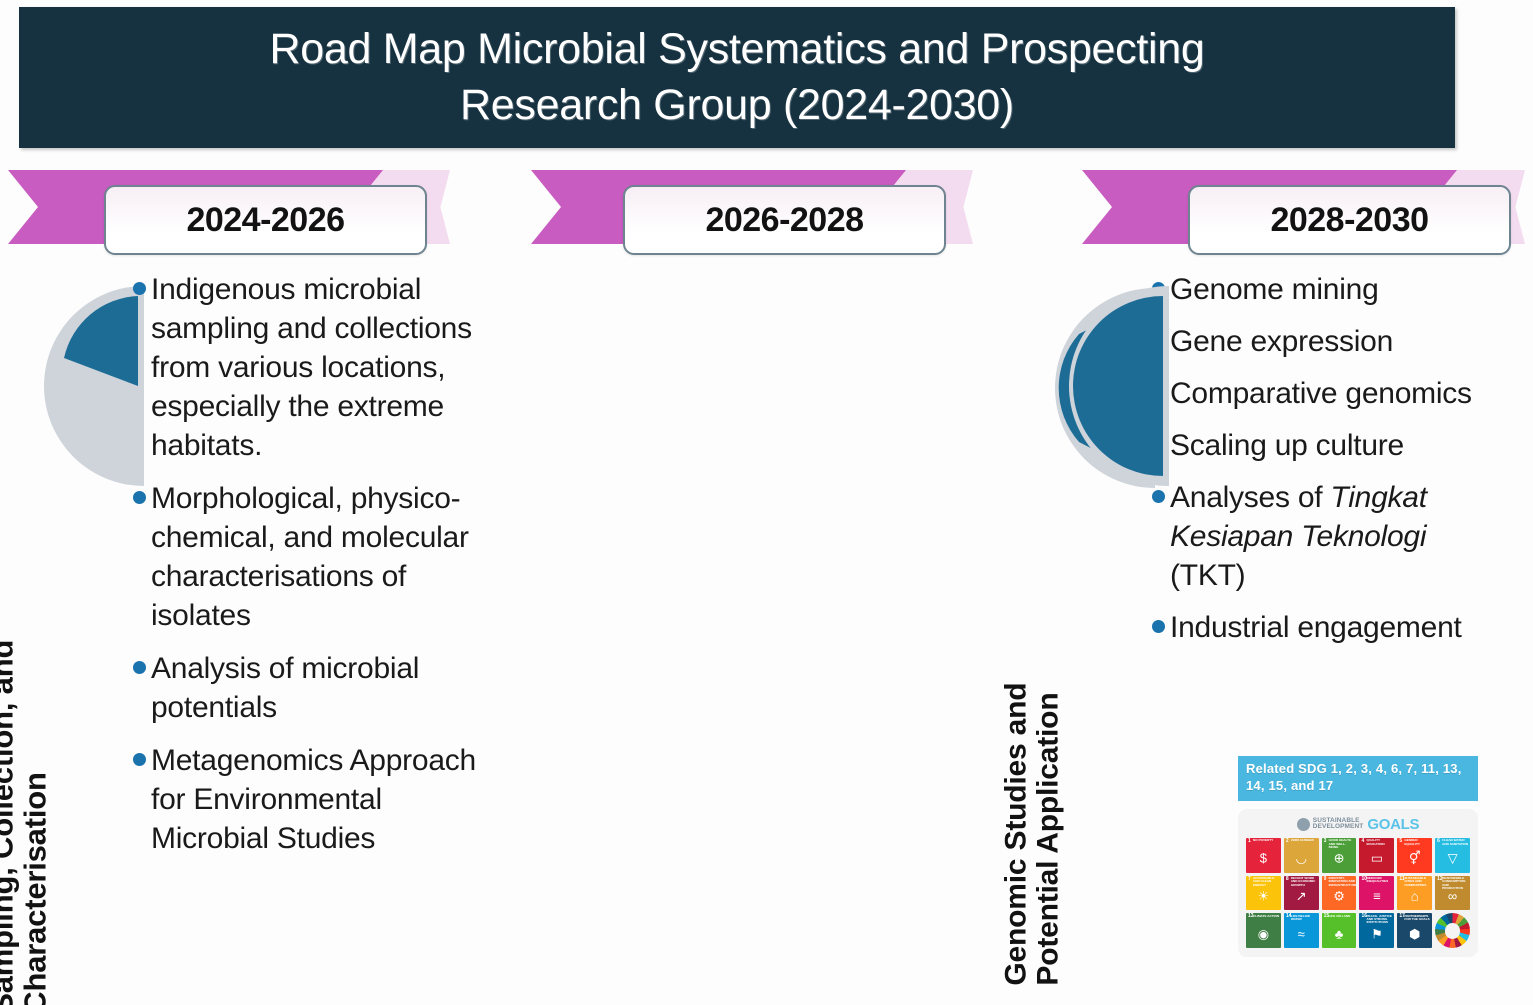 This screenshot has height=1005, width=1533. What do you see at coordinates (1440, 878) in the screenshot?
I see `sdg-goal-number: 12` at bounding box center [1440, 878].